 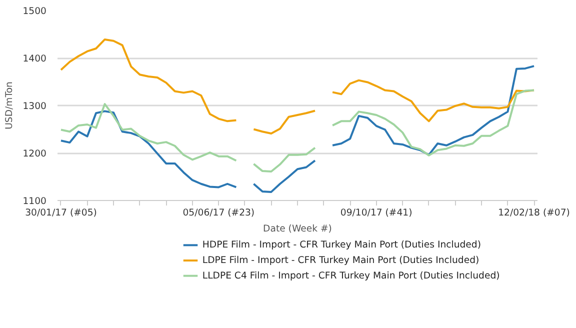 I want to click on y-tick-label: 1100, so click(x=34, y=201).